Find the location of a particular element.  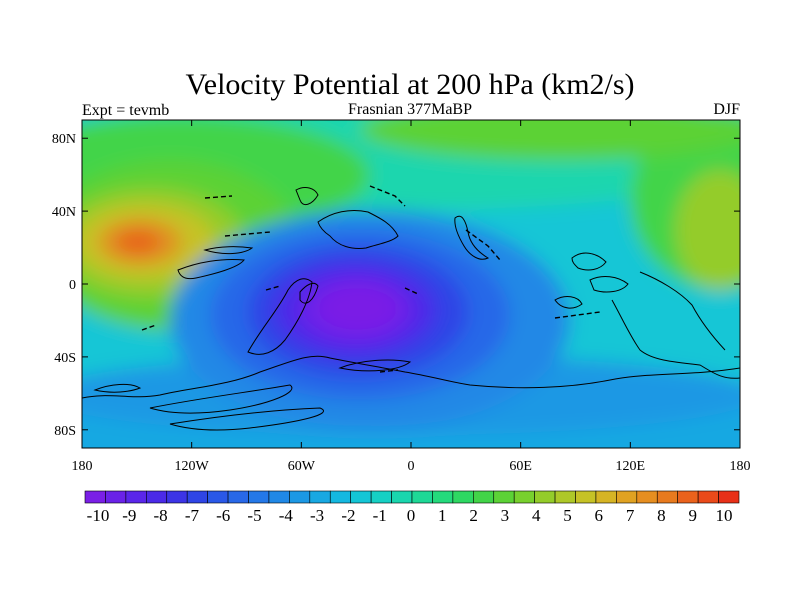

colorbar-label: -9 is located at coordinates (129, 515).